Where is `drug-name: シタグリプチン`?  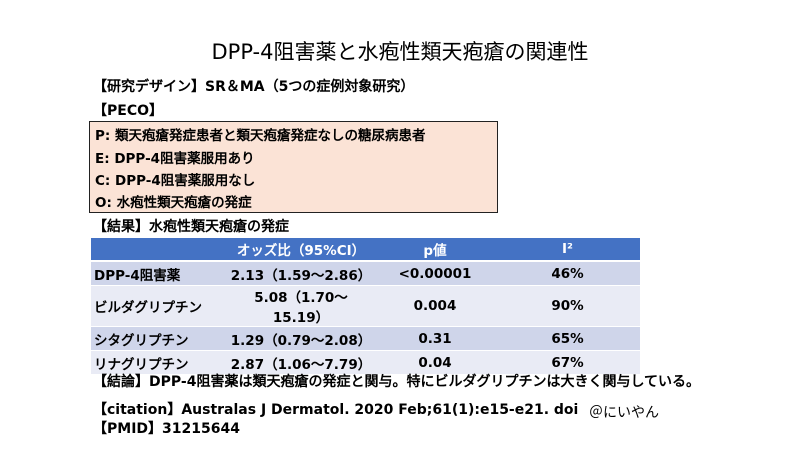 drug-name: シタグリプチン is located at coordinates (159, 339).